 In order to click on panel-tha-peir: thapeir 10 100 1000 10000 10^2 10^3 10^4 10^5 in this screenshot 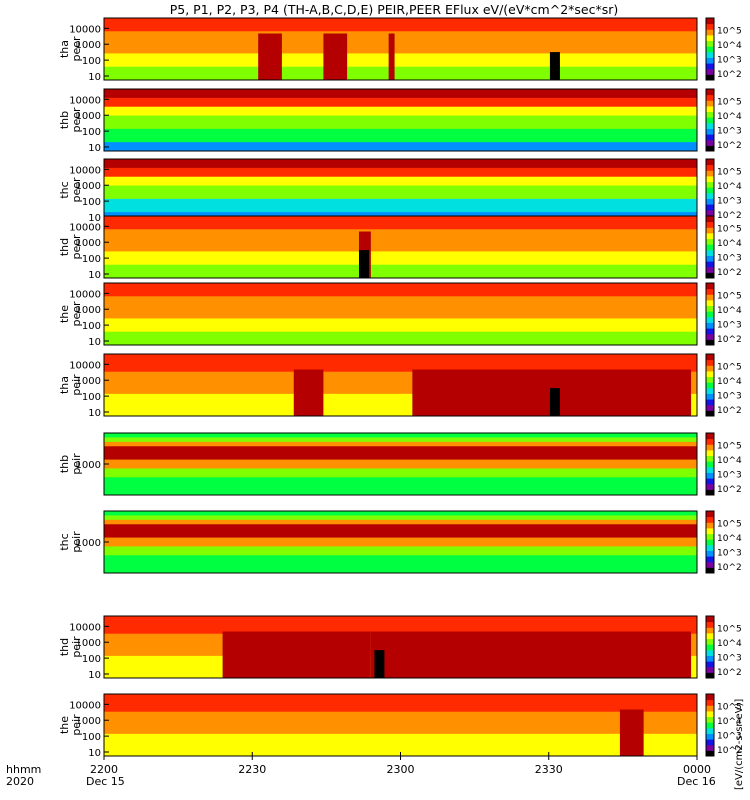, I will do `click(400, 386)`.